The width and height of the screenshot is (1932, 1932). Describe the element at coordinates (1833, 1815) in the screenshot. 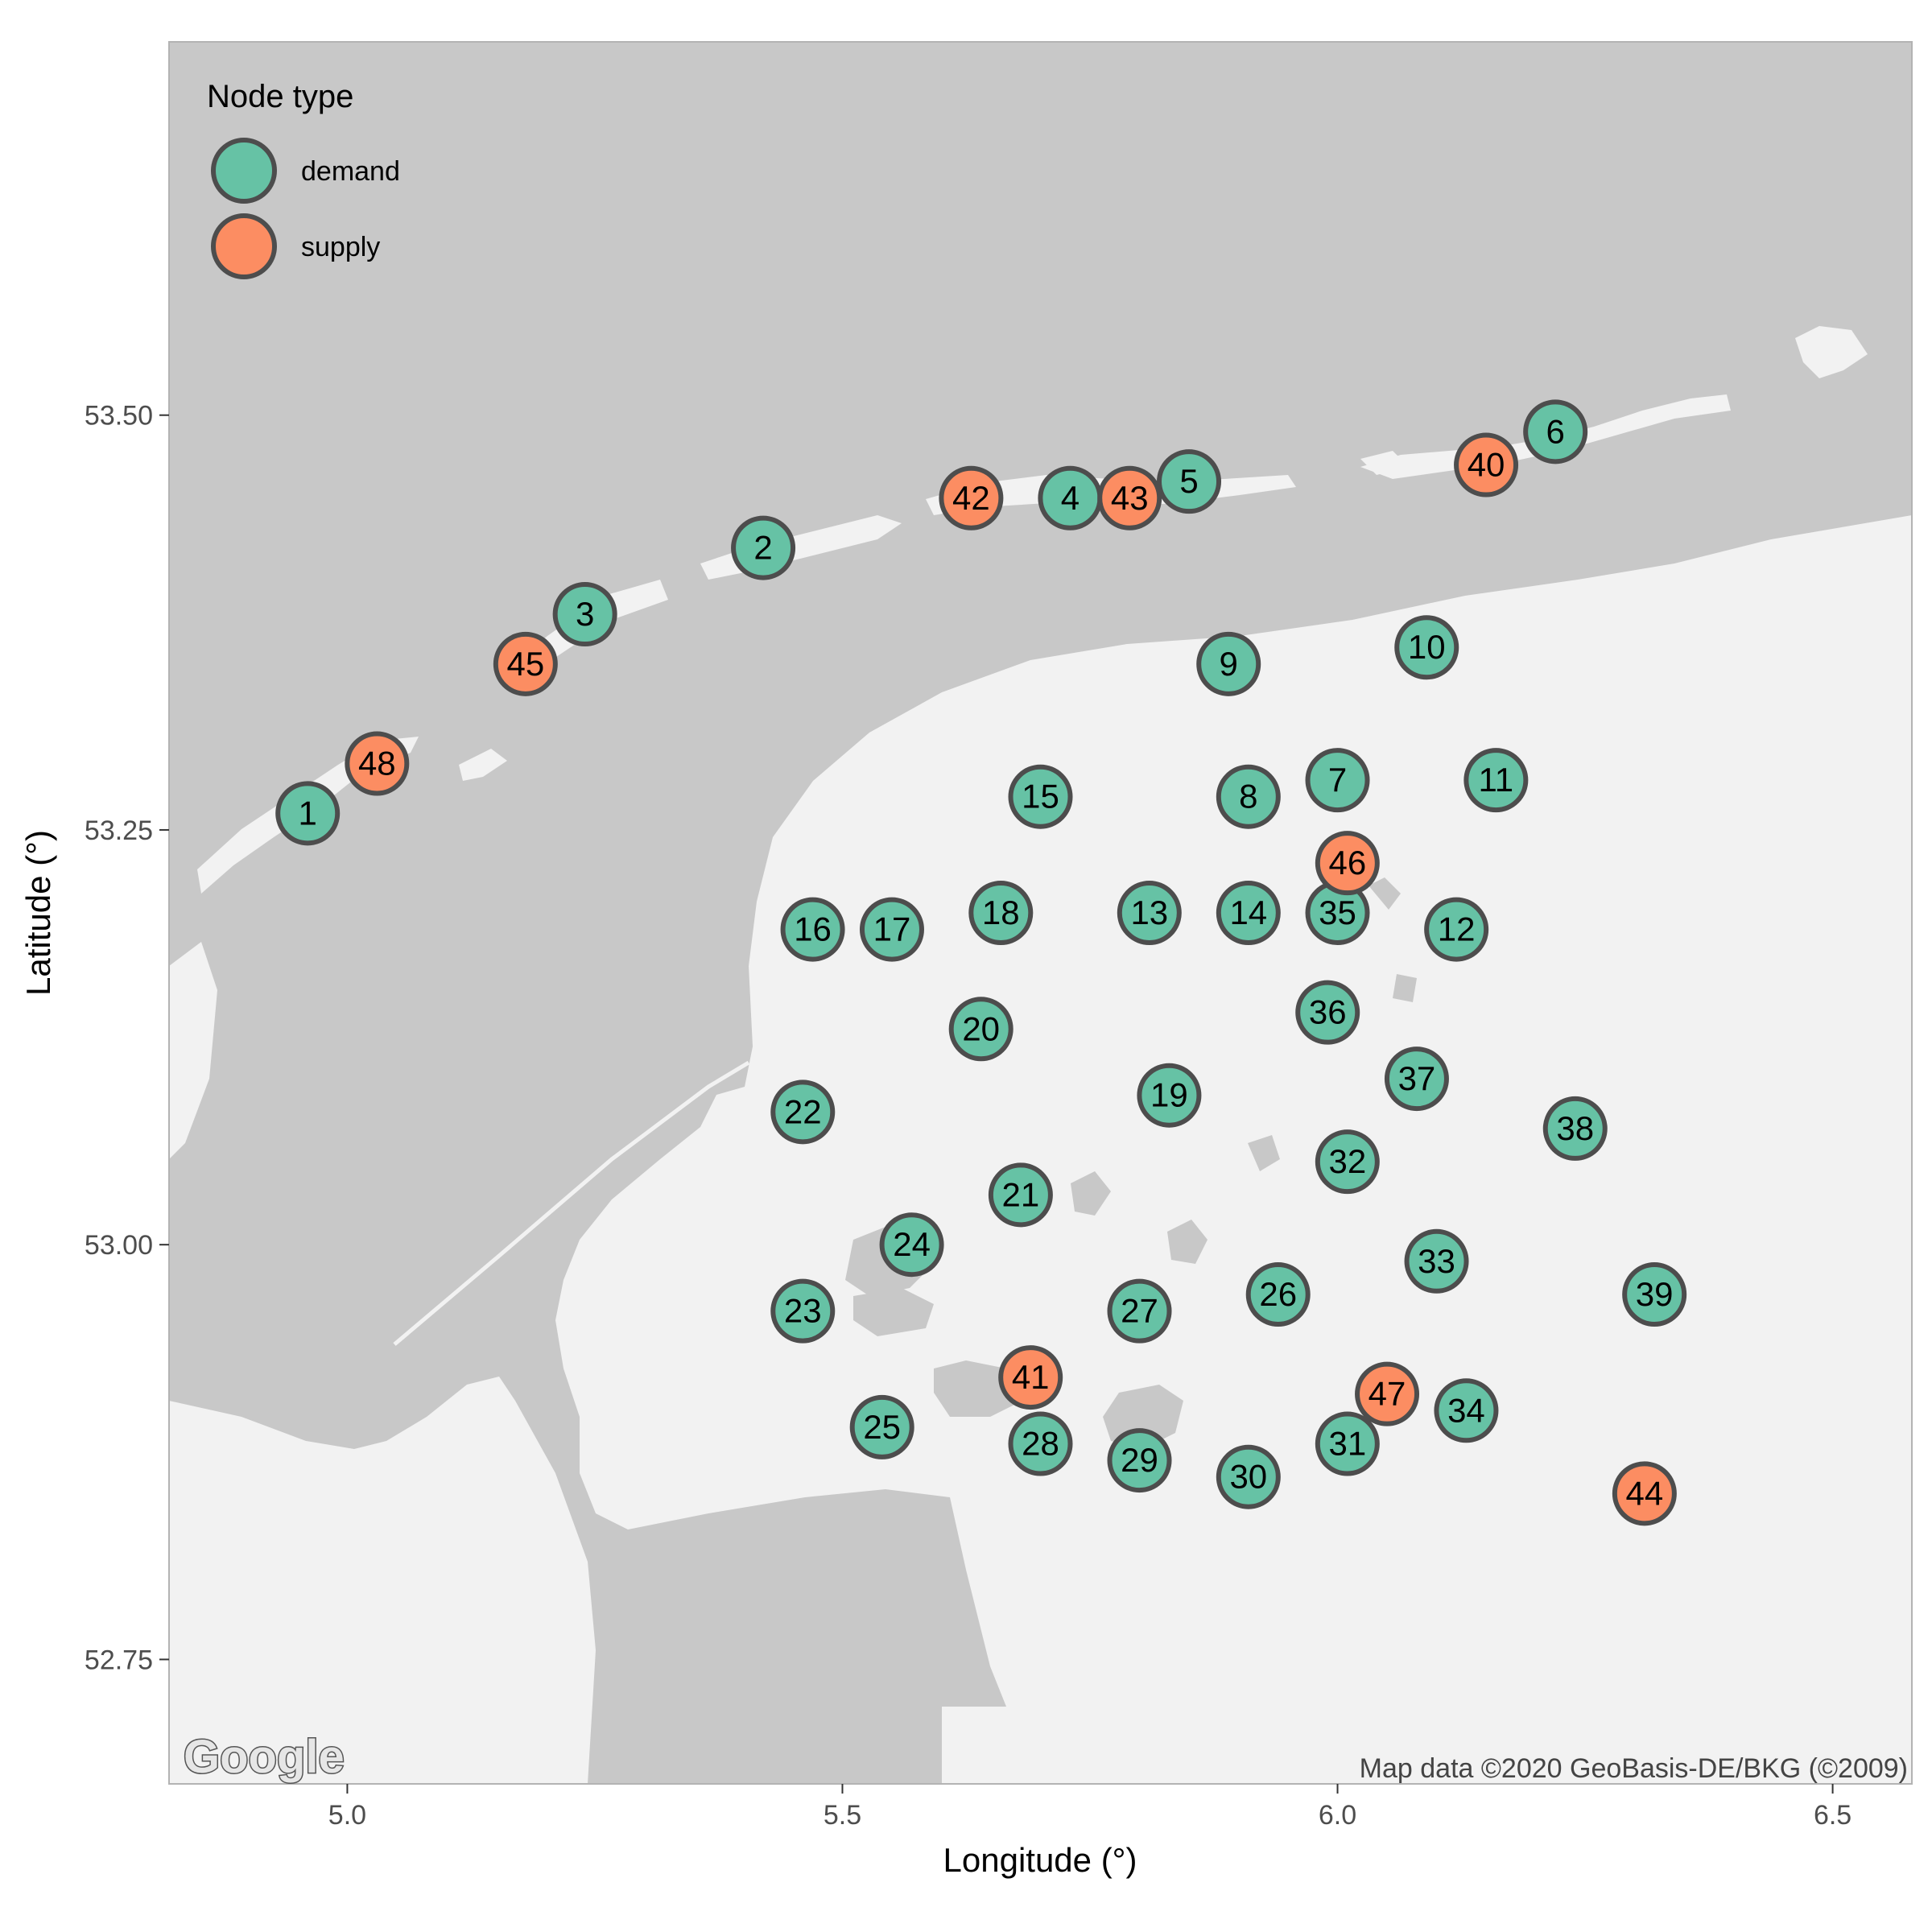

I see `x-tick-label: 6.5` at that location.